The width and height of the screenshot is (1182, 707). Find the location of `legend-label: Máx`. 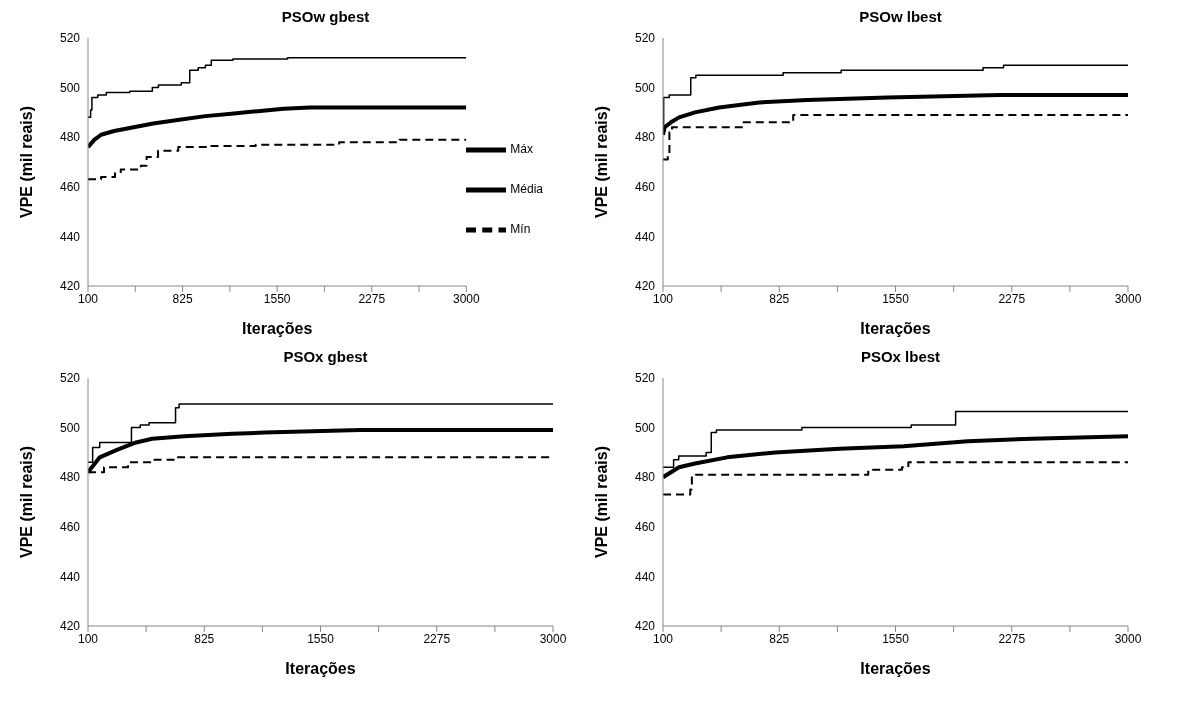

legend-label: Máx is located at coordinates (521, 149).